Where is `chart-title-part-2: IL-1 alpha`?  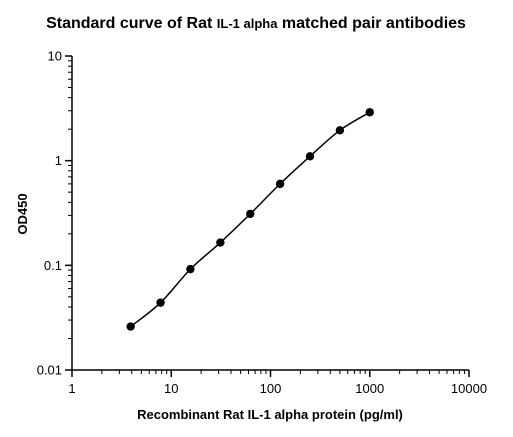
chart-title-part-2: IL-1 alpha is located at coordinates (247, 23).